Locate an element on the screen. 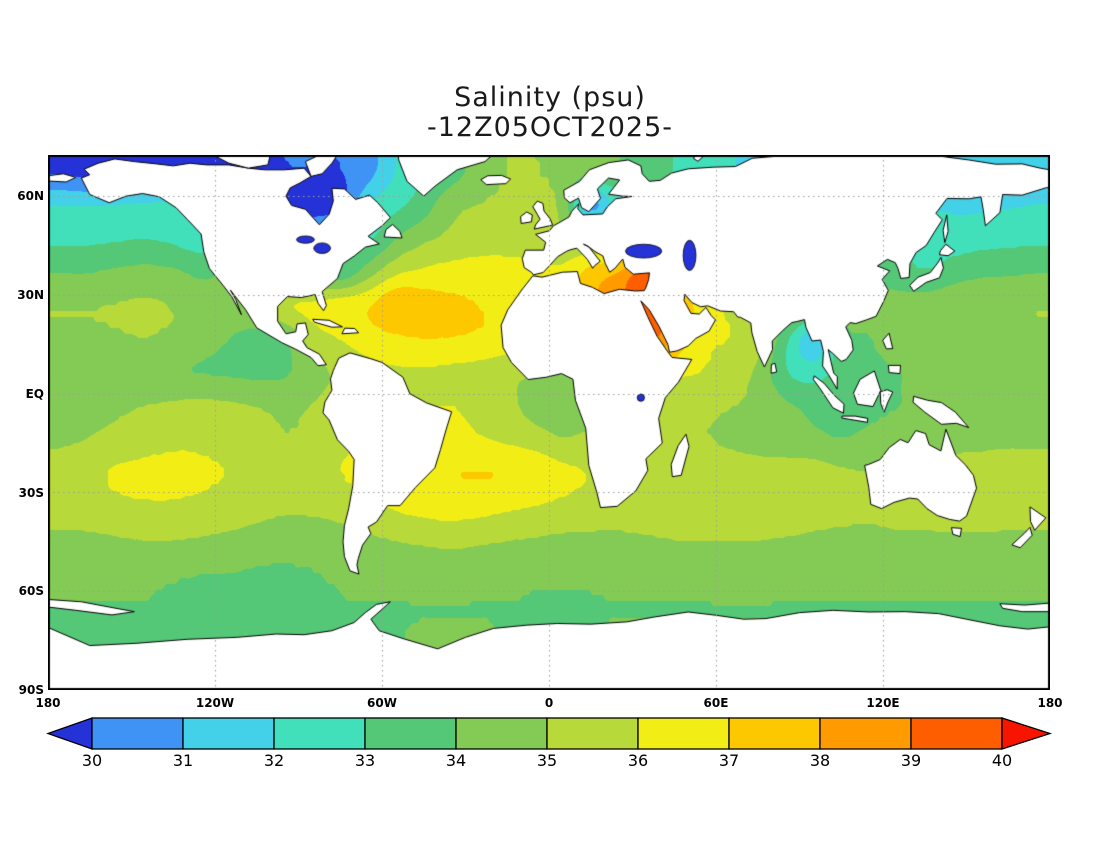 This screenshot has height=850, width=1100. x-tick-180W: 180 is located at coordinates (48, 703).